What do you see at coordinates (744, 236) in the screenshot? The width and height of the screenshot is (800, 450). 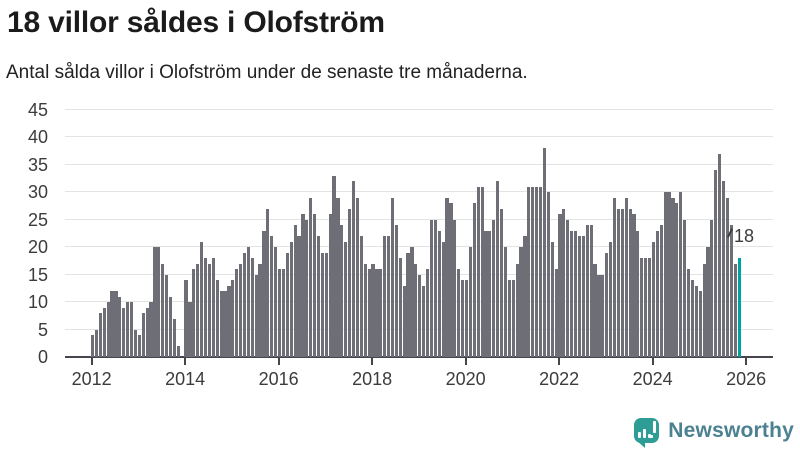 I see `value-annotation: 18` at bounding box center [744, 236].